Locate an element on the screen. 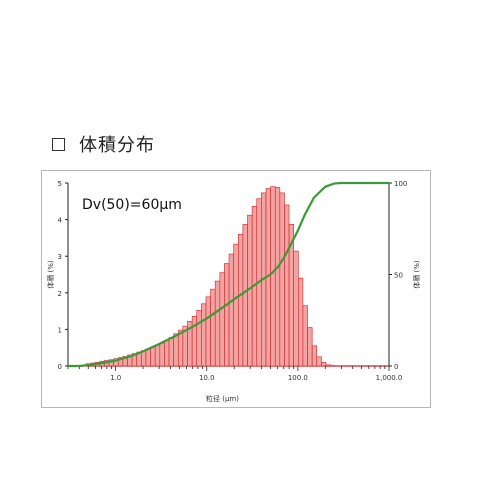 Image resolution: width=500 pixels, height=500 pixels. x-tick-label: 1.0 is located at coordinates (115, 378).